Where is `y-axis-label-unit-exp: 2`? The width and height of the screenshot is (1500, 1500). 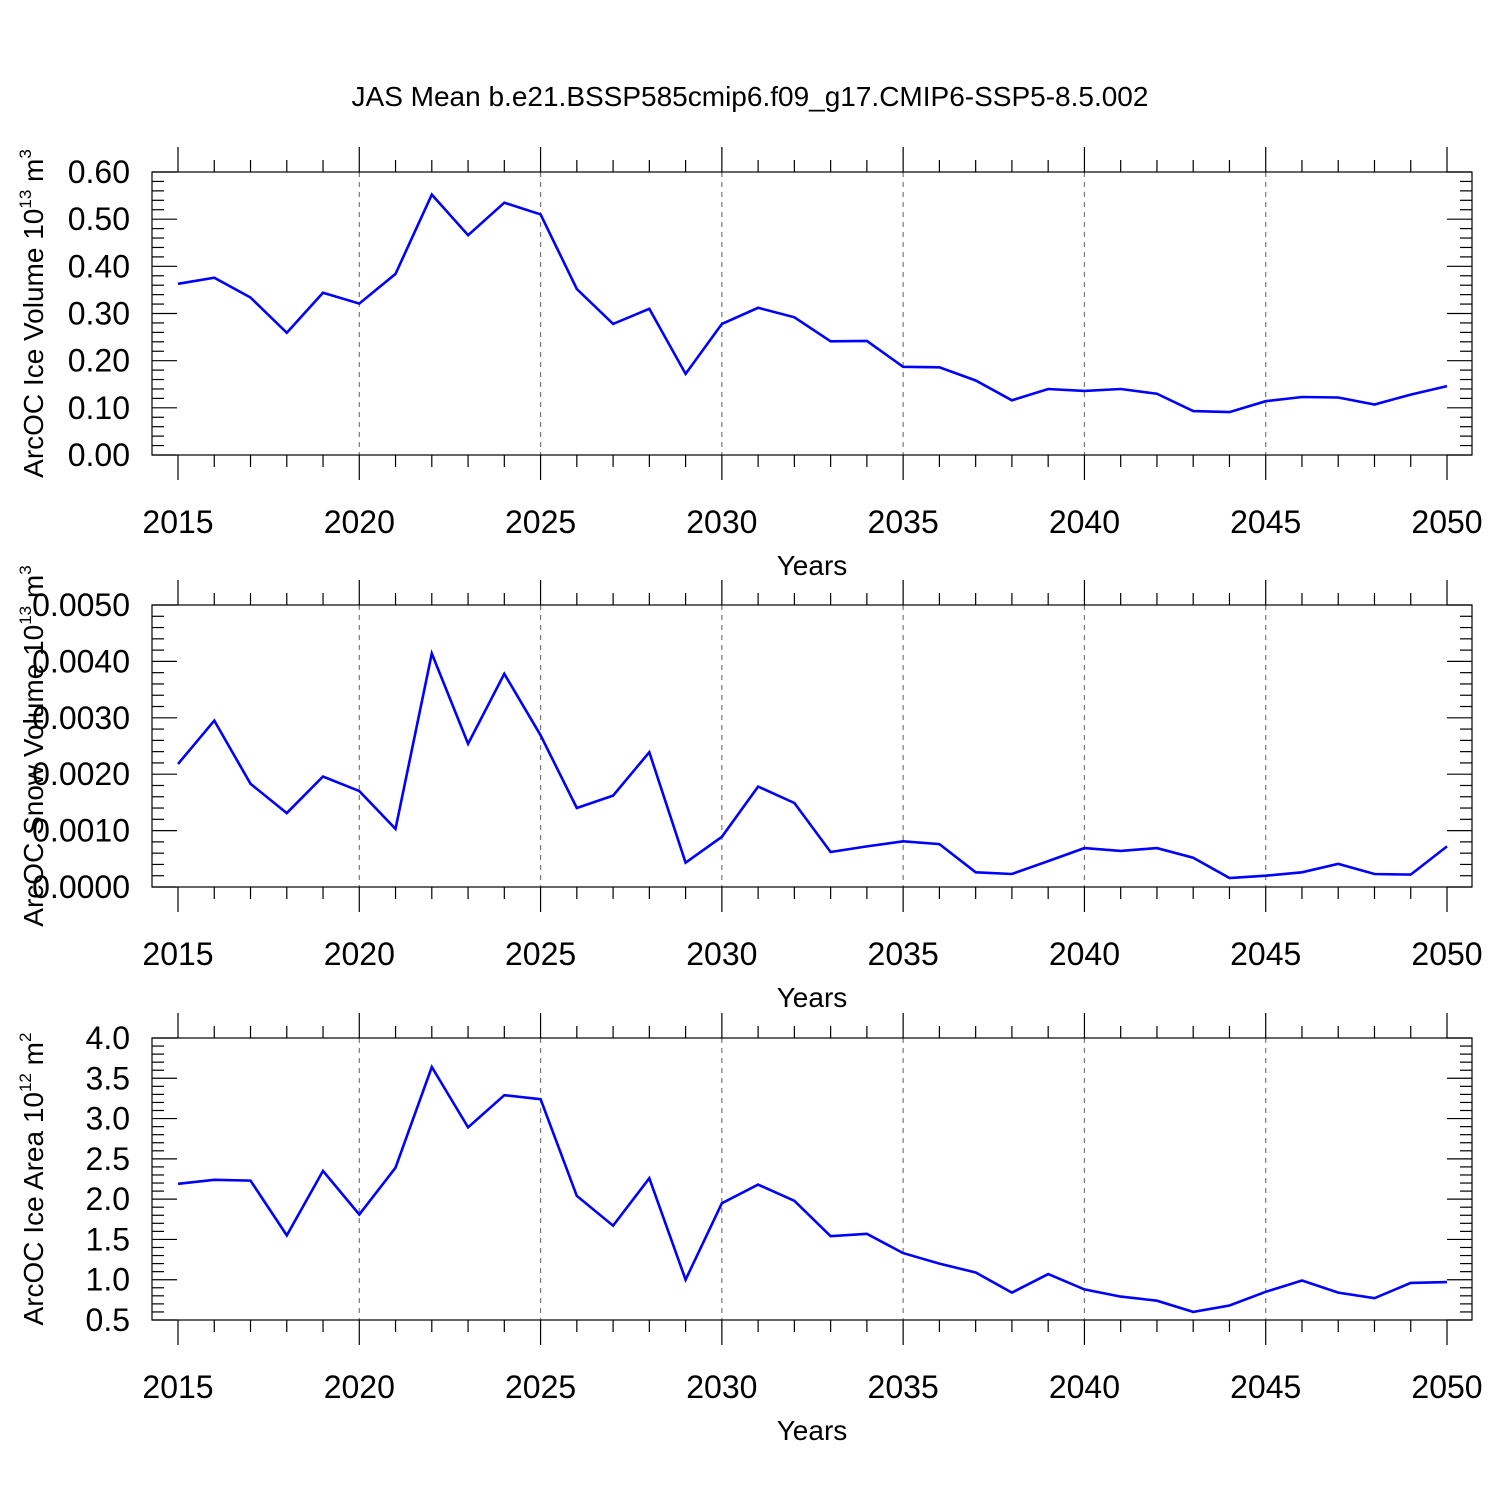
y-axis-label-unit-exp: 2 is located at coordinates (25, 1037).